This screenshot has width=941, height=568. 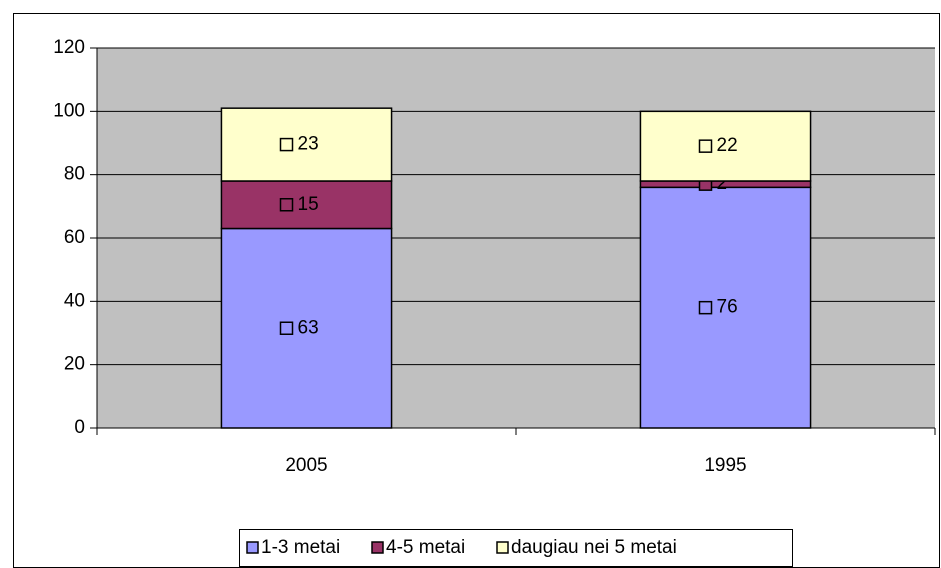 I want to click on data-label: 63, so click(x=308, y=327).